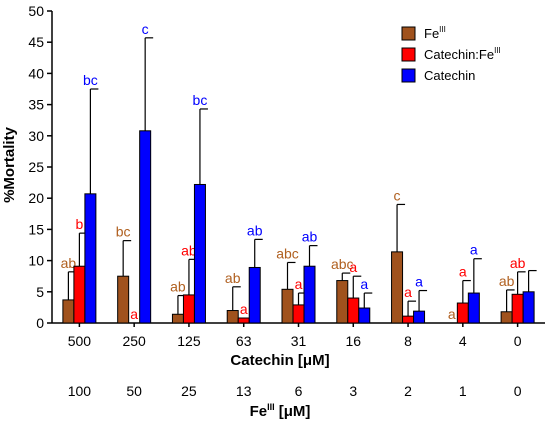 This screenshot has width=550, height=428. Describe the element at coordinates (299, 391) in the screenshot. I see `x-tick-label-2: 6` at that location.